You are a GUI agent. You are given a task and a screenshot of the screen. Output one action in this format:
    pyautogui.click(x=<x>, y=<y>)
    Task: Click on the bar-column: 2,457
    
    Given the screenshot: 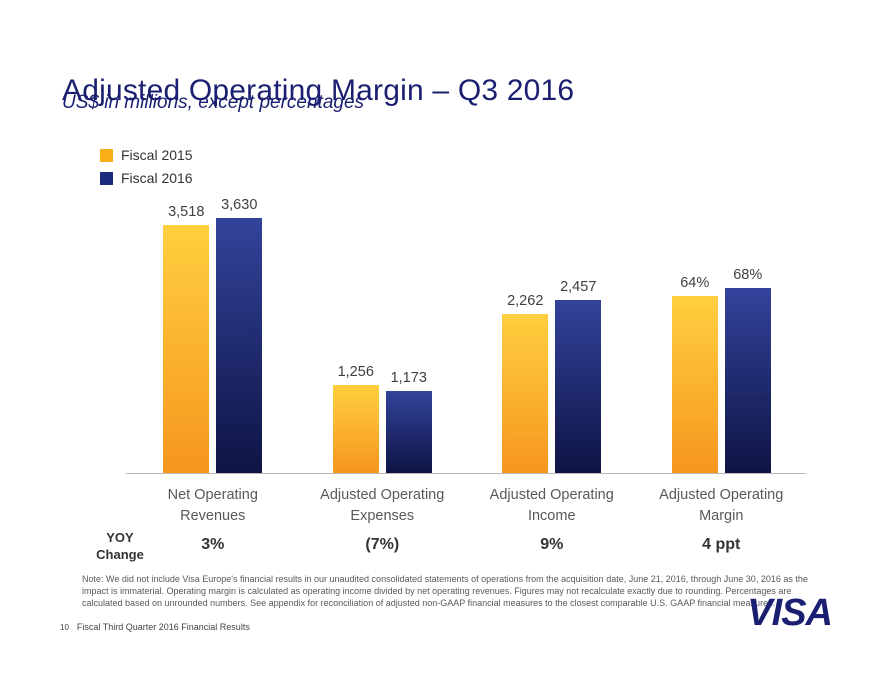 What is the action you would take?
    pyautogui.click(x=578, y=334)
    